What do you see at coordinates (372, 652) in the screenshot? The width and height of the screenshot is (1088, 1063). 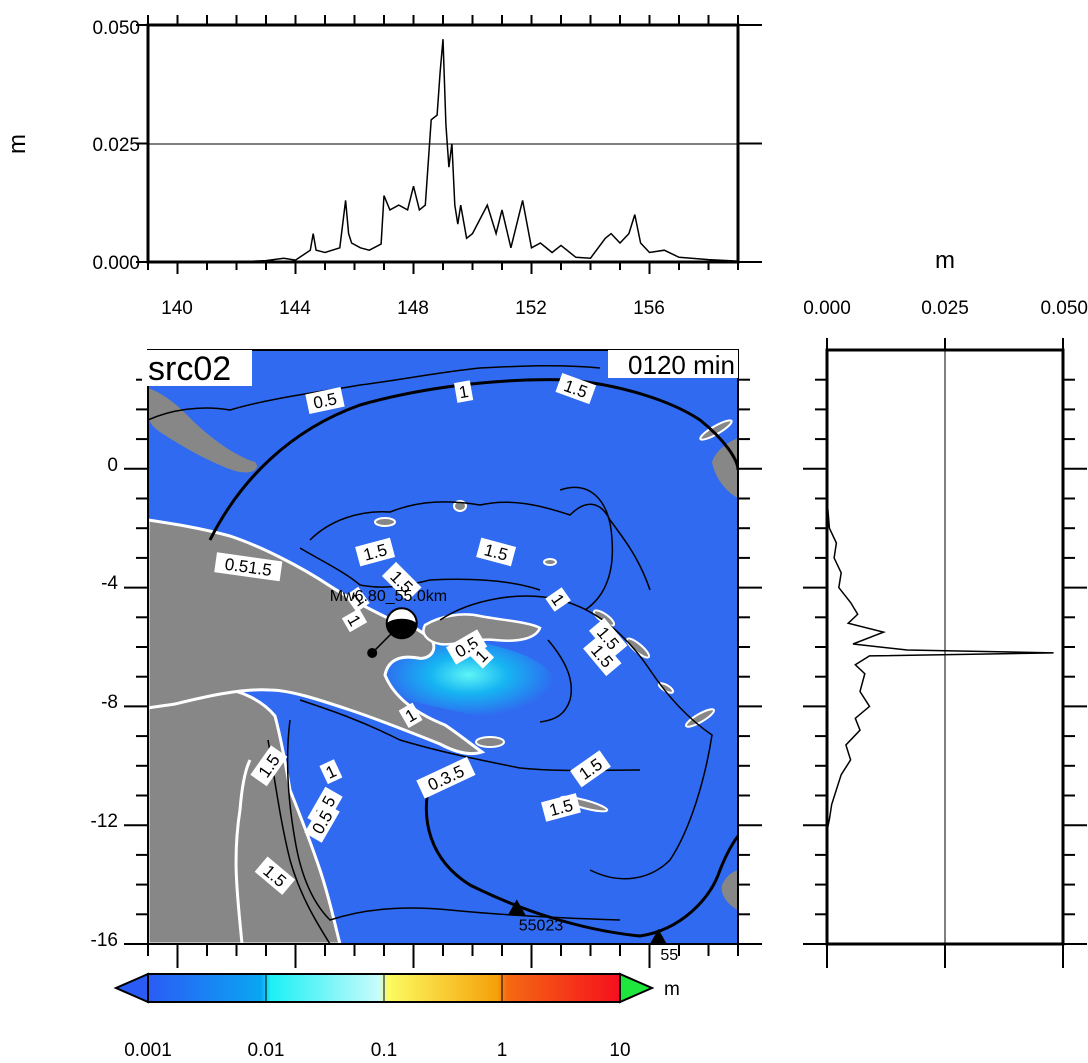 I see `epicenter-marker` at bounding box center [372, 652].